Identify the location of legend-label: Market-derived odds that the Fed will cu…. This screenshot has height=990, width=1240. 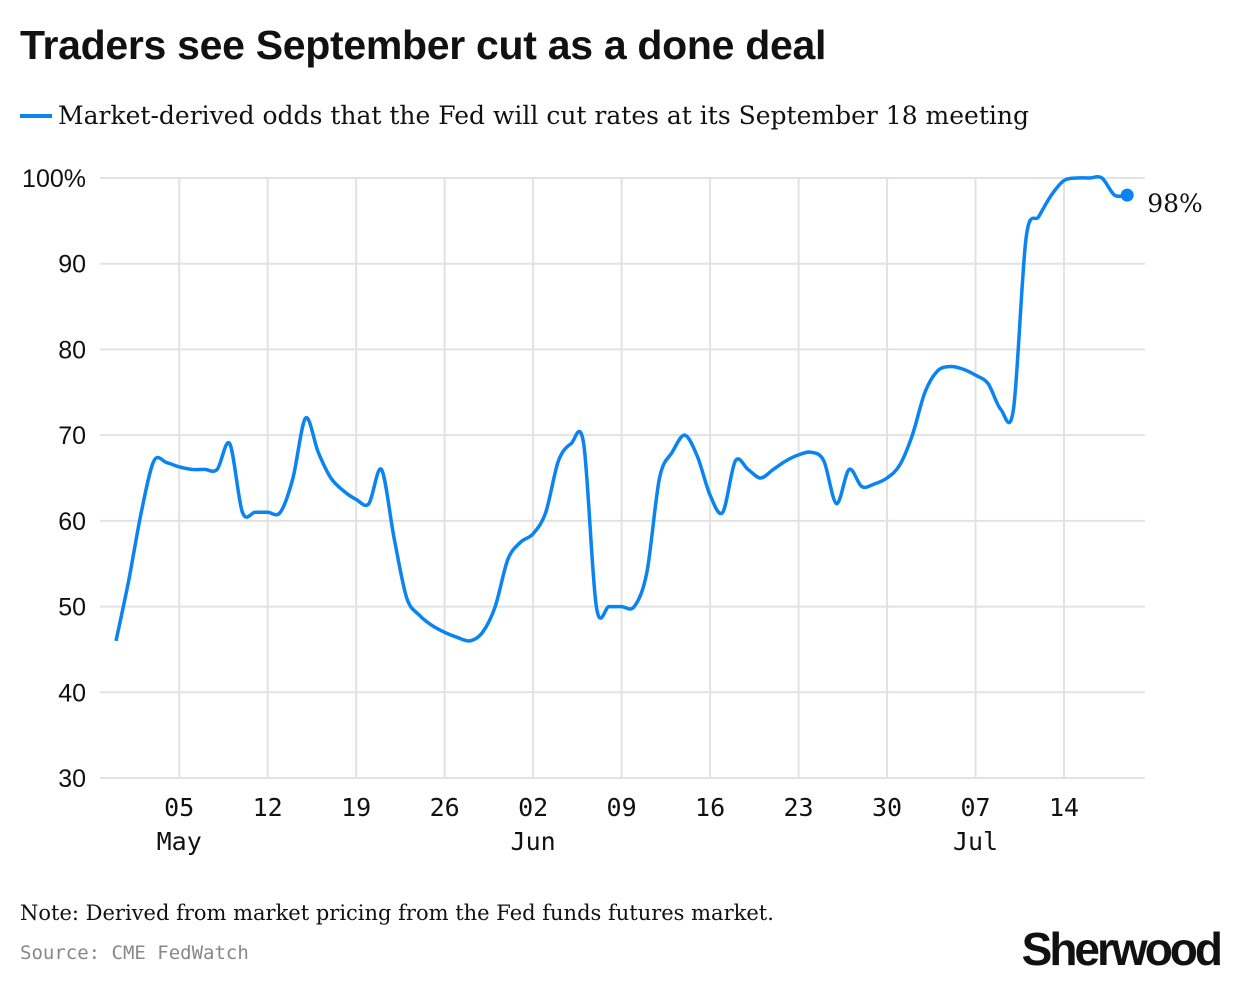
(543, 115).